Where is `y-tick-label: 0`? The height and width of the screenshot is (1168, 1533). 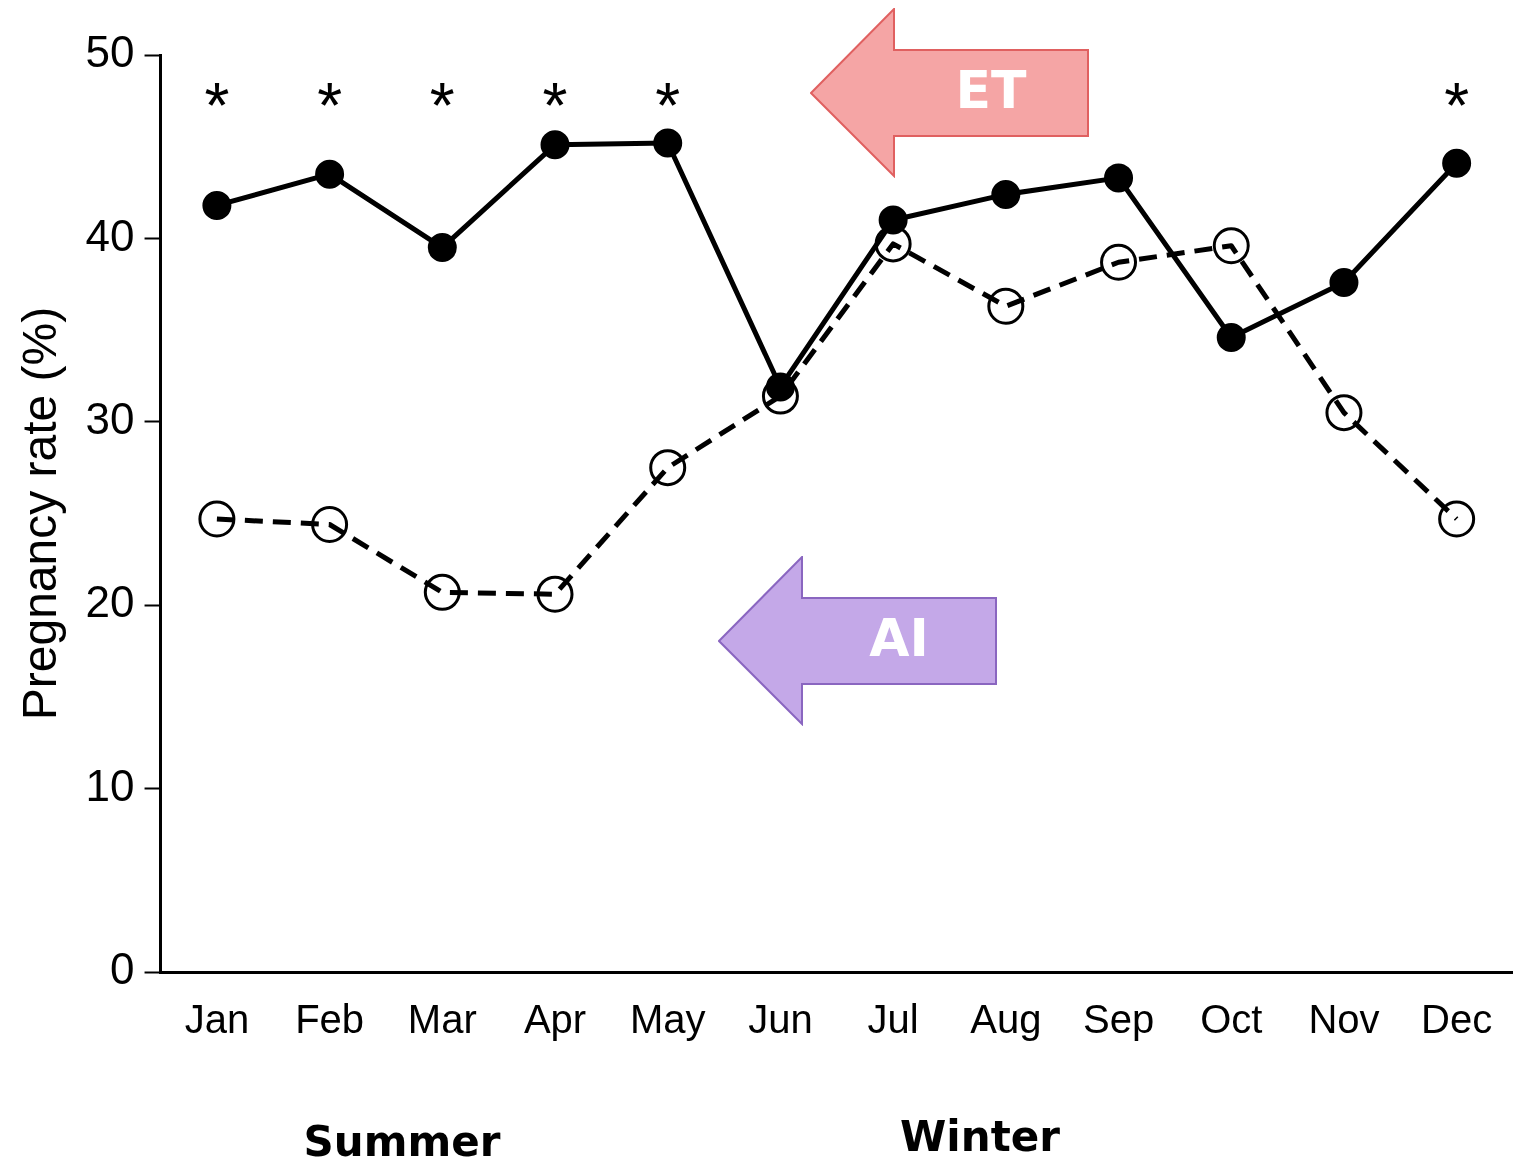
y-tick-label: 0 is located at coordinates (122, 969).